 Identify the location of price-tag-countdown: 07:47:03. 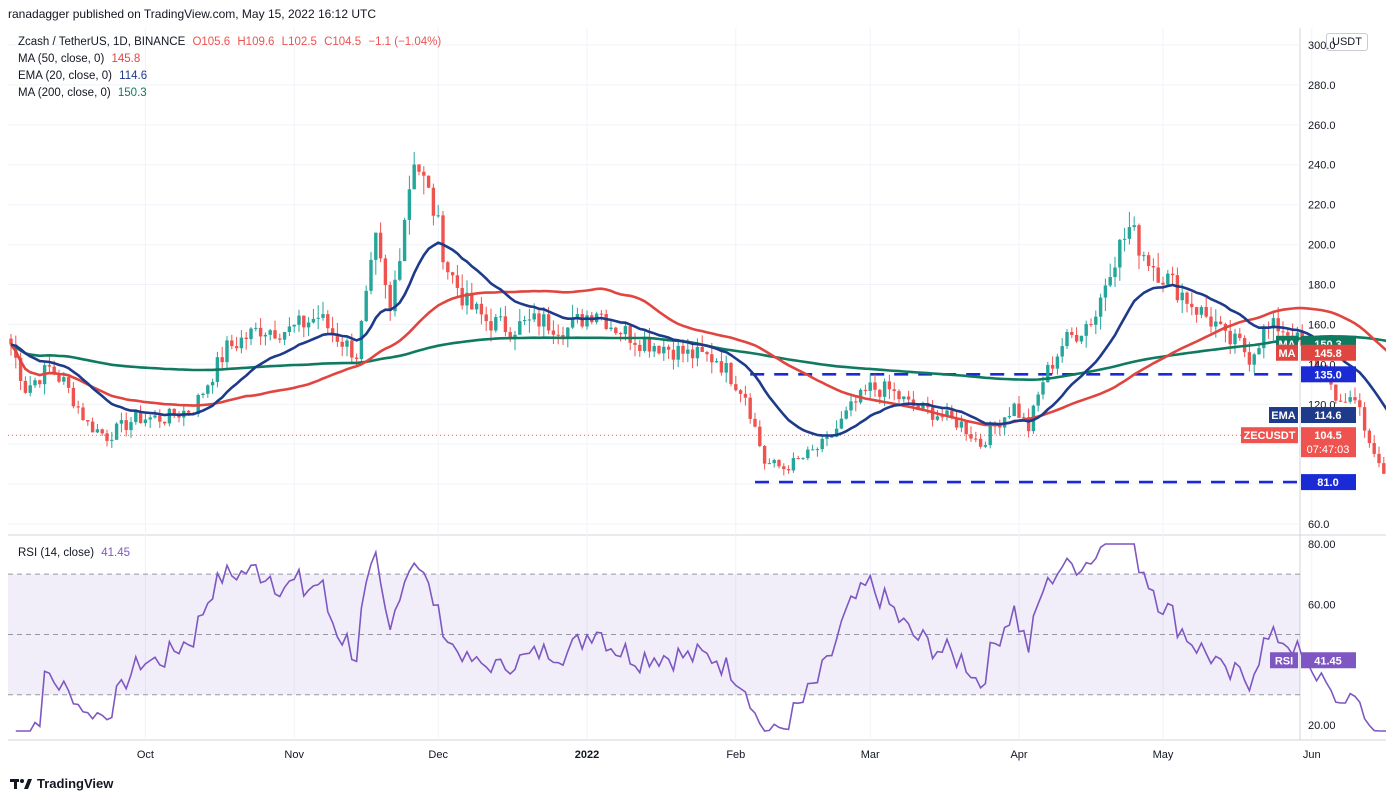
(1328, 450).